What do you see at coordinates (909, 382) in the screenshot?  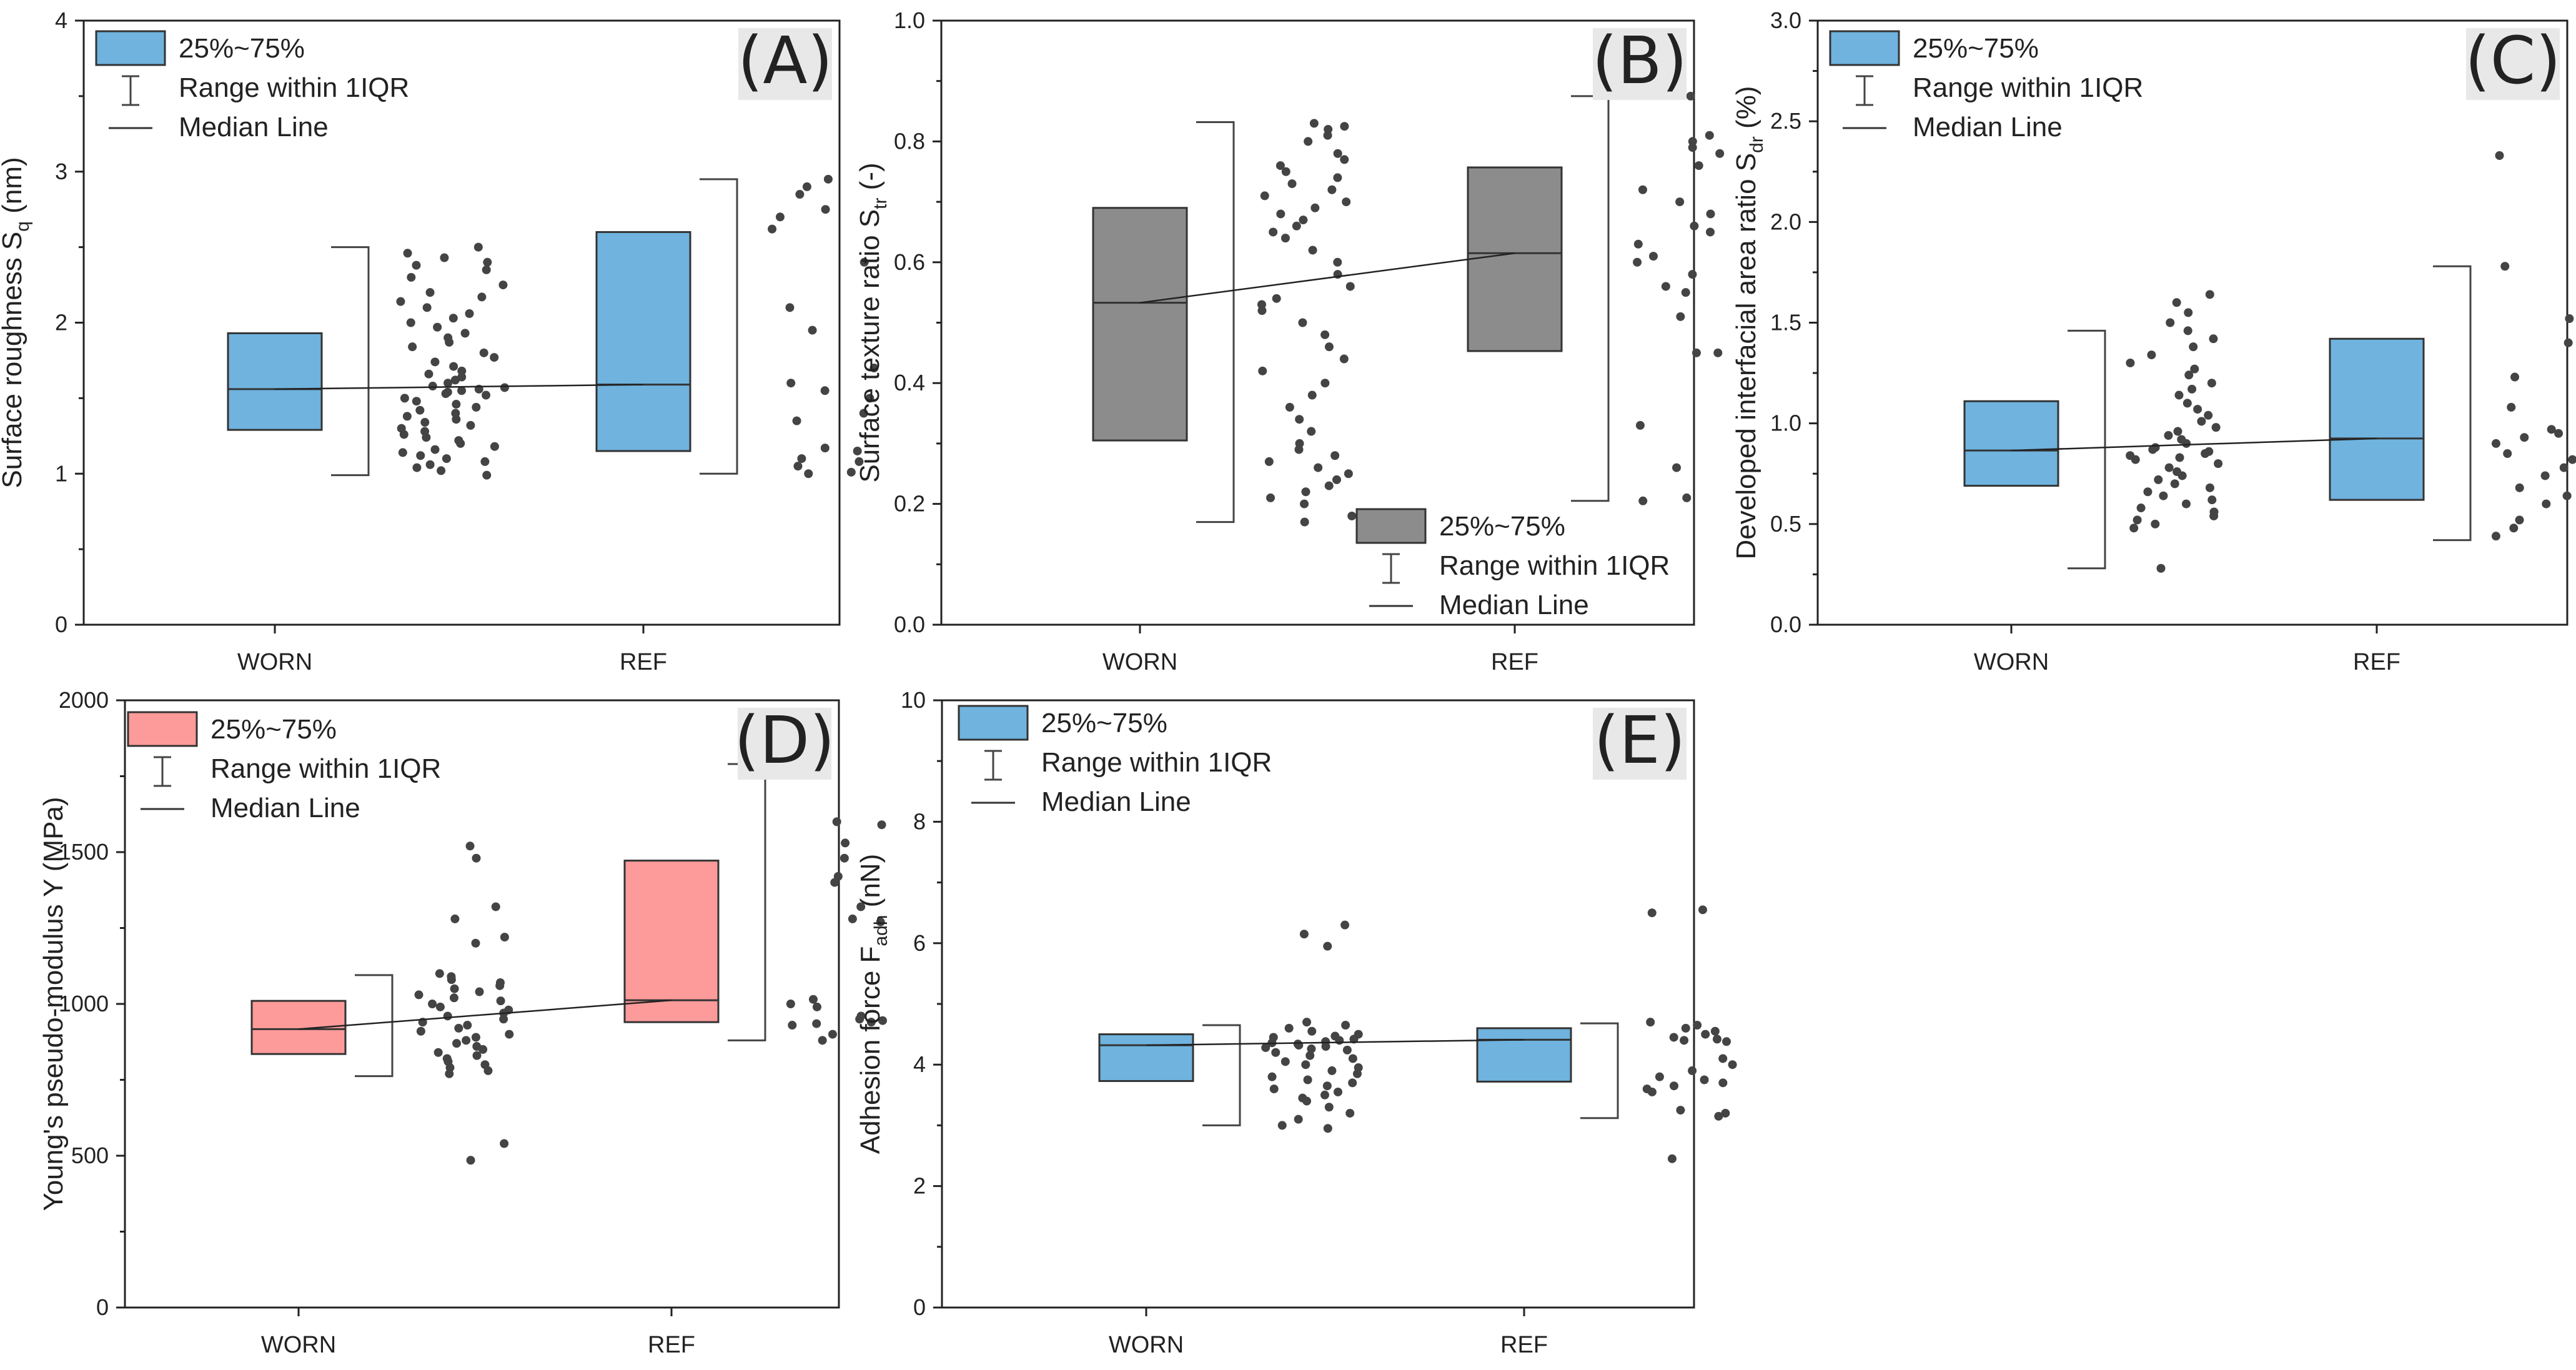 I see `y-tick-label: 0.4` at bounding box center [909, 382].